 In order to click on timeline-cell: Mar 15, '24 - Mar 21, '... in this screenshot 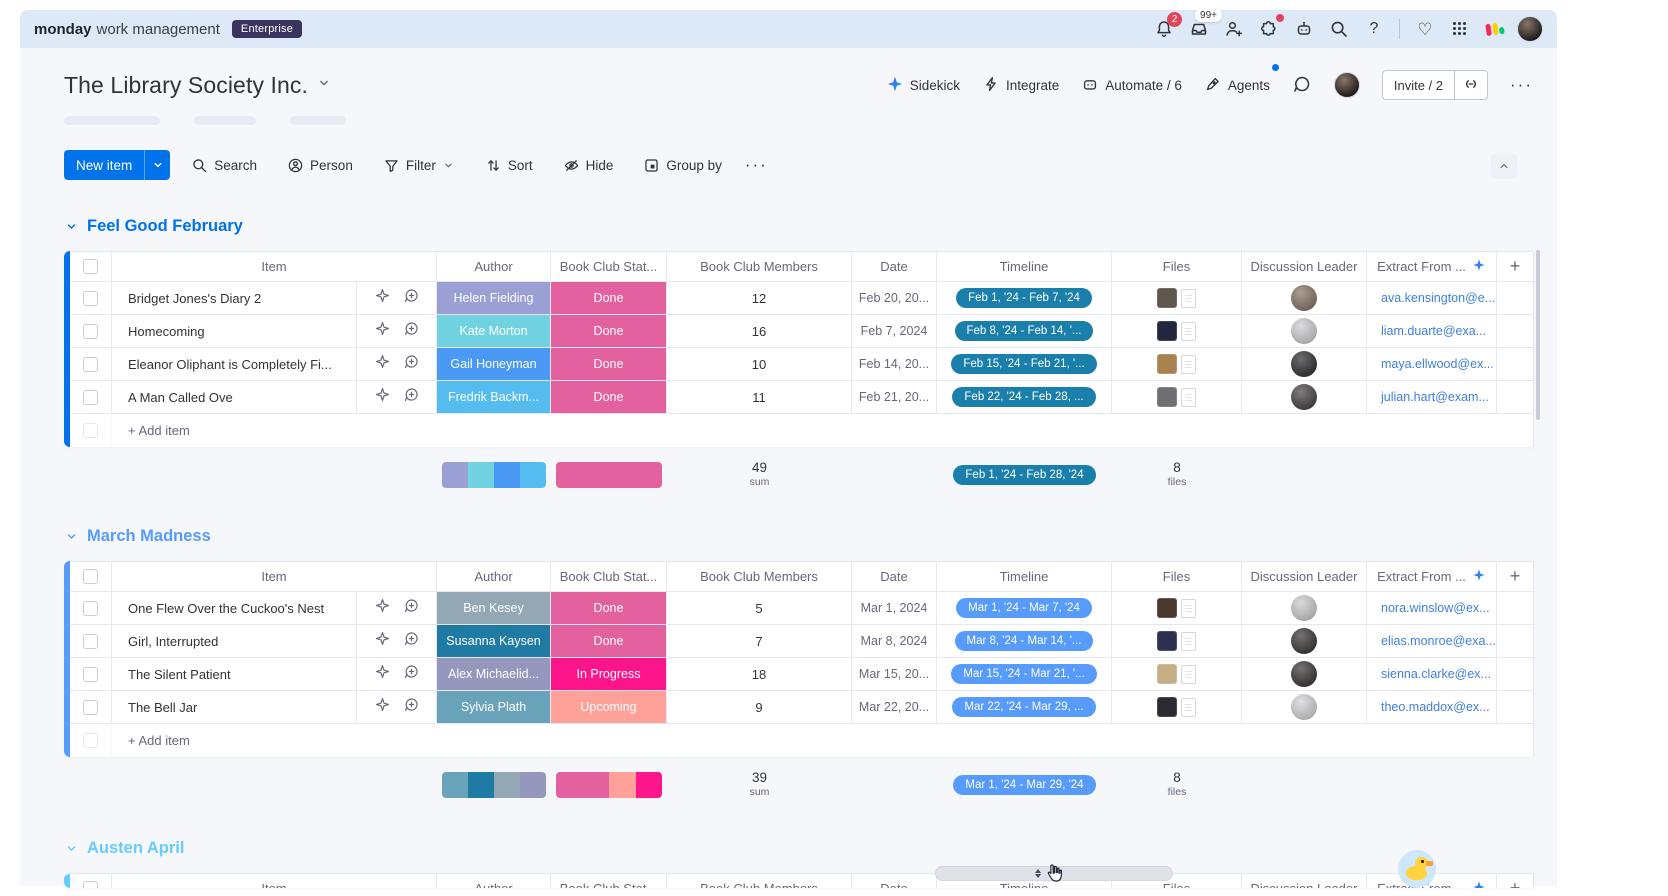, I will do `click(1024, 674)`.